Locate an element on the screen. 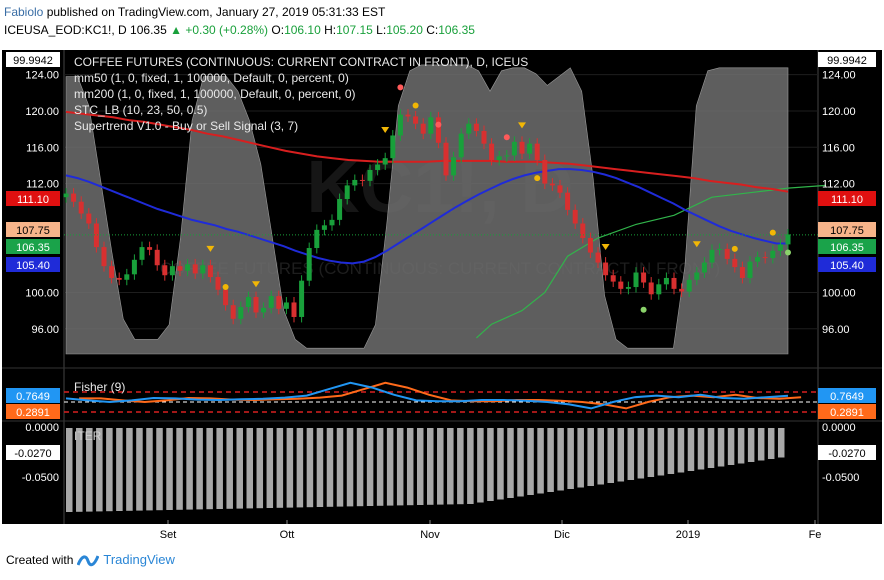  fisher-tag-left-1: 0.2891 is located at coordinates (33, 413).